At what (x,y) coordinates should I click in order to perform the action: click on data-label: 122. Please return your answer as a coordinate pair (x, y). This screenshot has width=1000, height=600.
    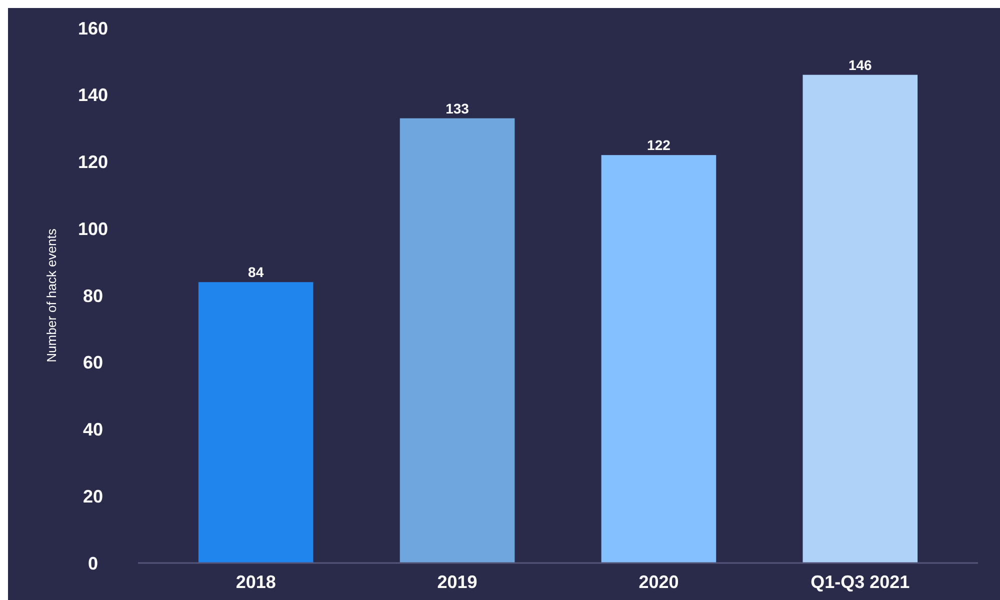
    Looking at the image, I should click on (659, 145).